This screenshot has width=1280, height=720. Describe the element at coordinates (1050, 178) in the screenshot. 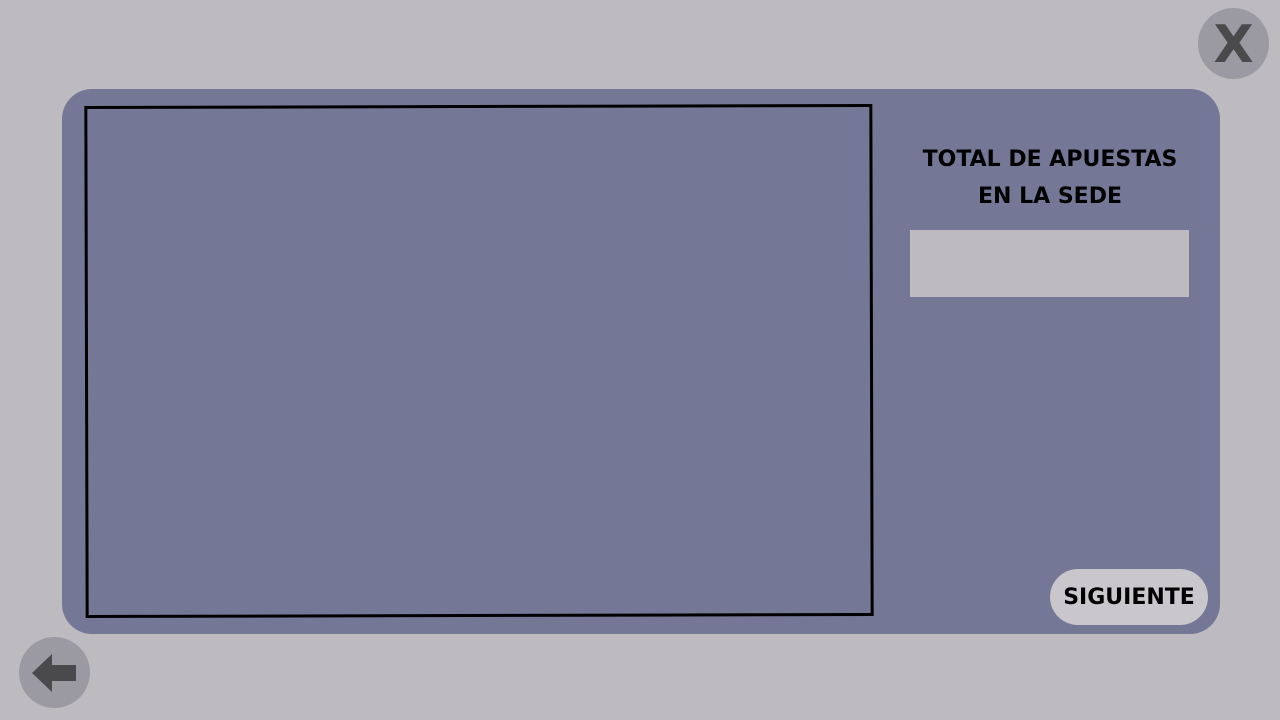

I see `total-bets-title: TOTAL DE APUESTAS EN LA SEDE` at that location.